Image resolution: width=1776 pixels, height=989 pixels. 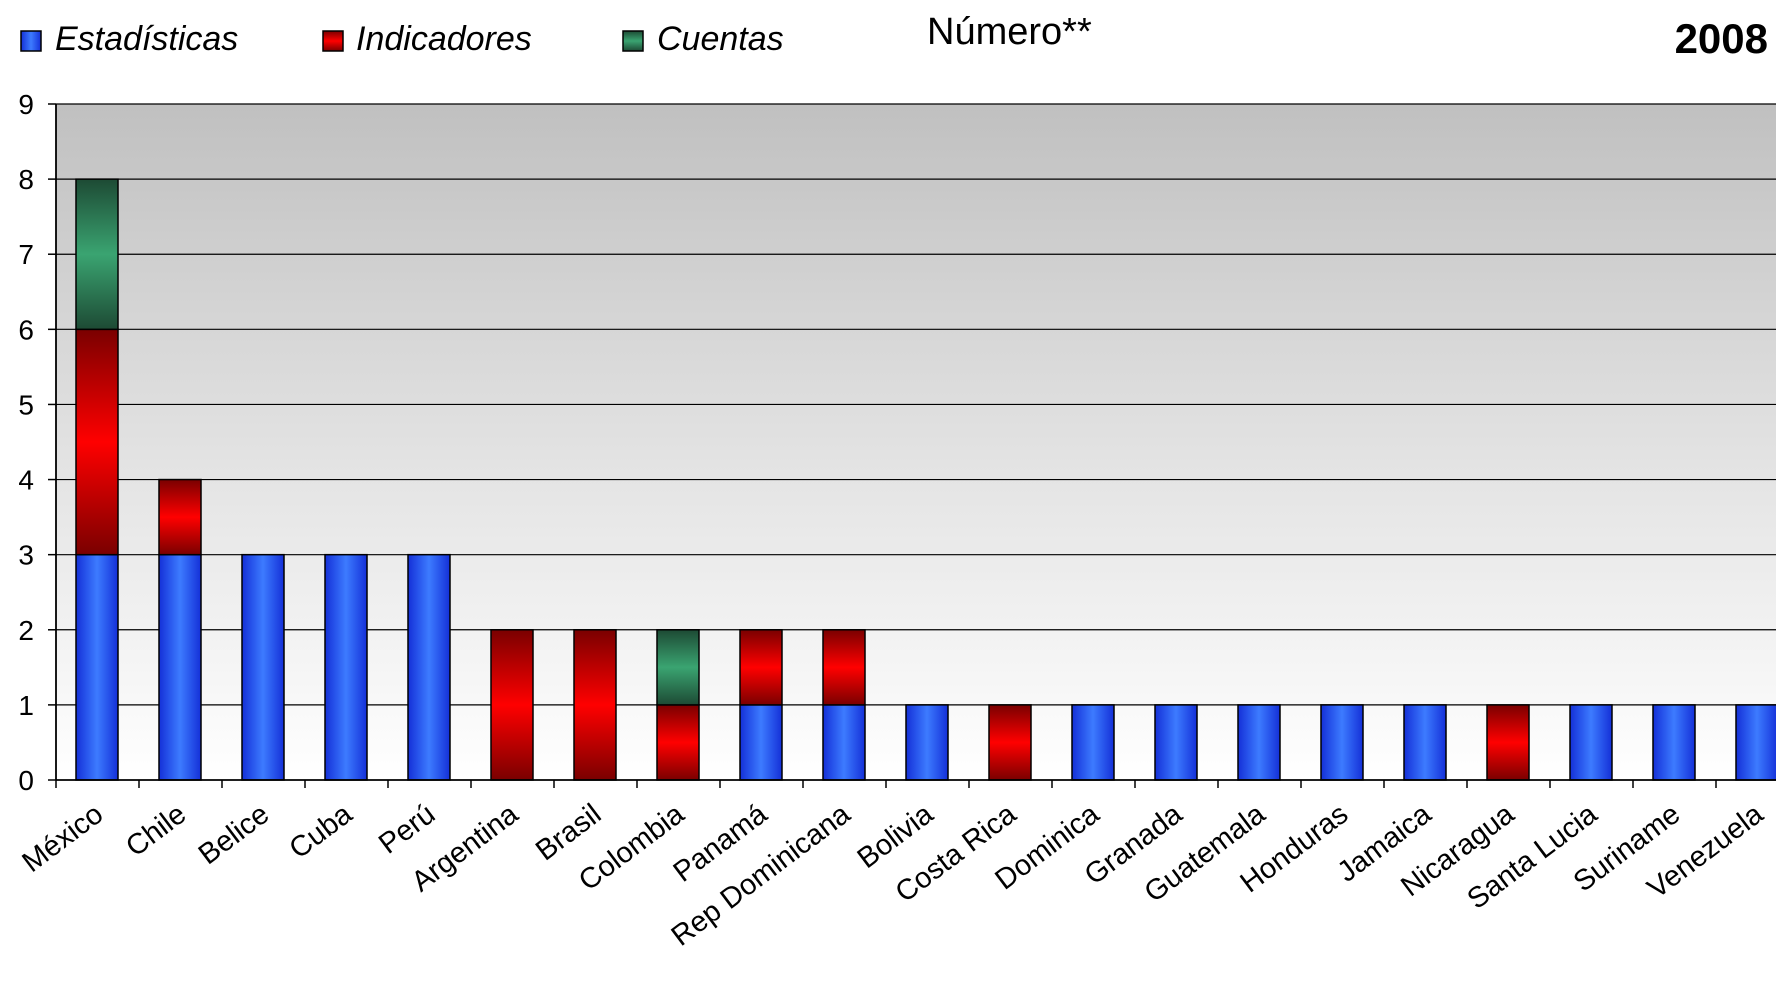 I want to click on bar-jamaica-estadisticas, so click(x=1425, y=742).